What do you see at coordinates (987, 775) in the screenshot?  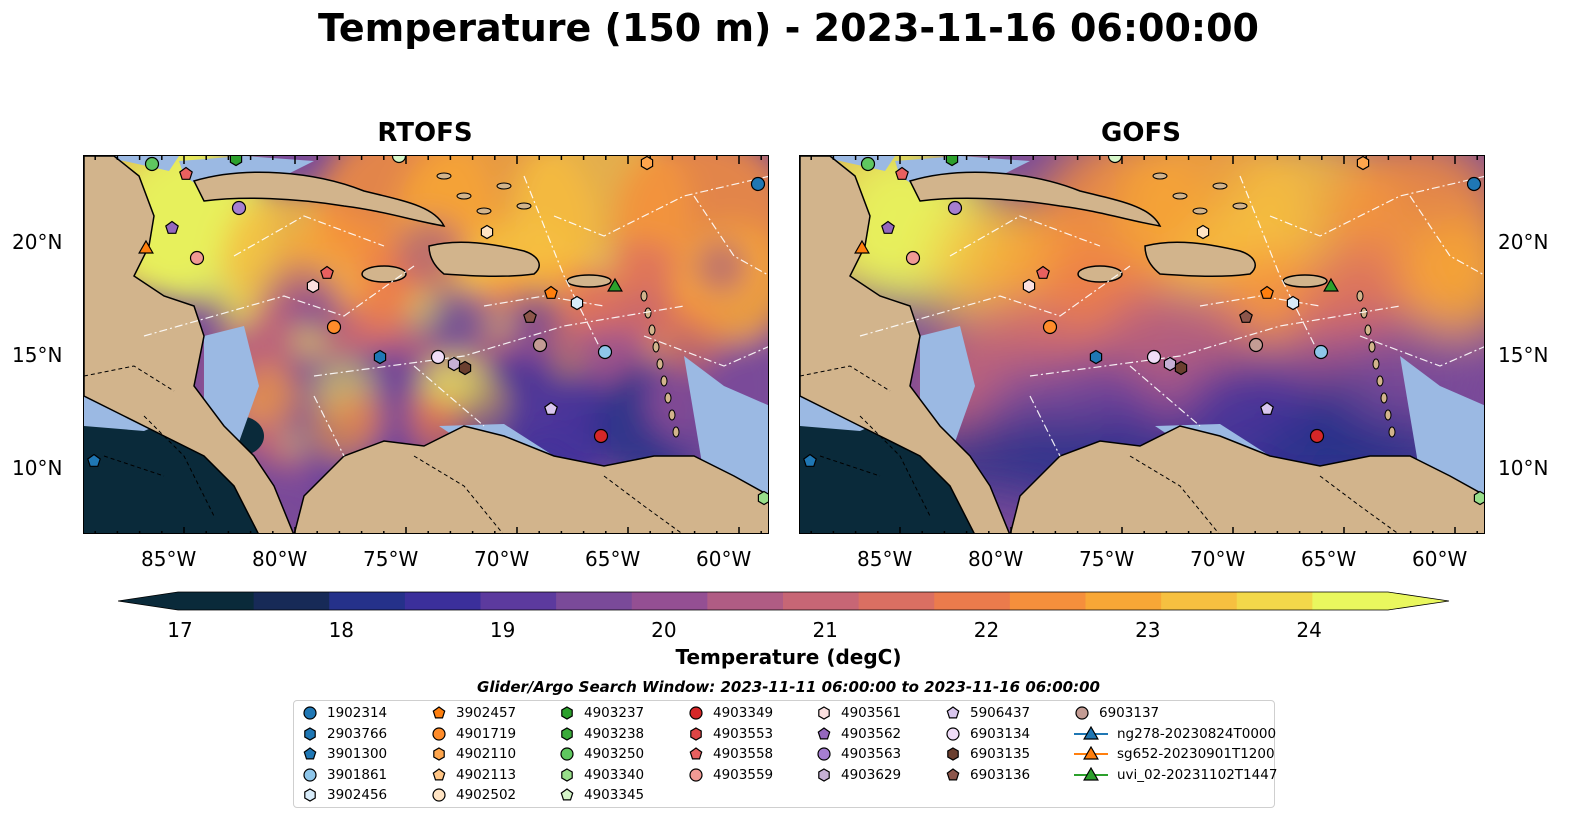 I see `legend-item: 6903136` at bounding box center [987, 775].